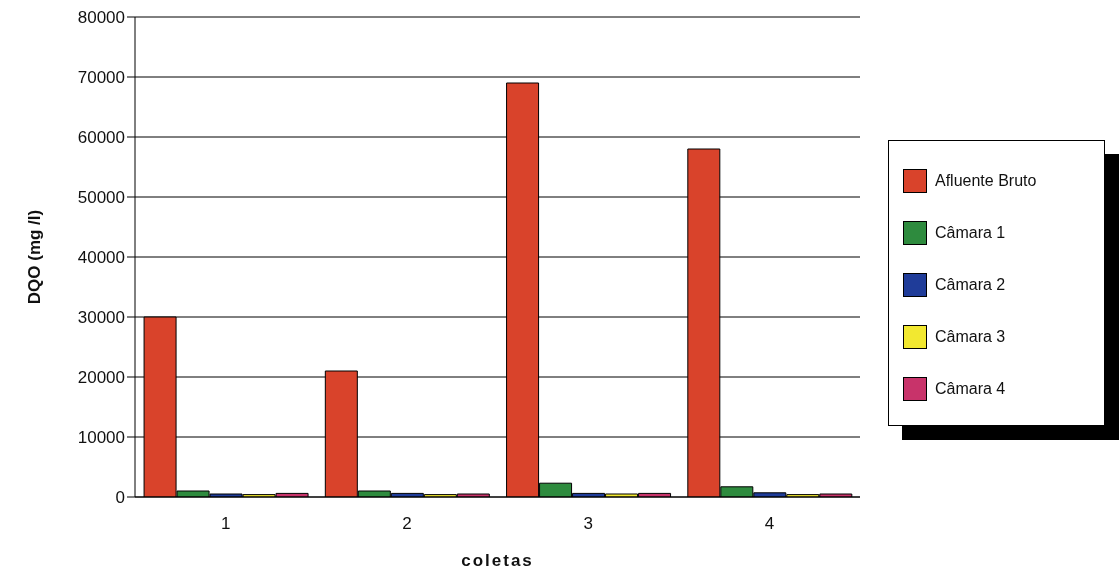 This screenshot has height=576, width=1119. What do you see at coordinates (970, 285) in the screenshot?
I see `legend-label: Câmara 2` at bounding box center [970, 285].